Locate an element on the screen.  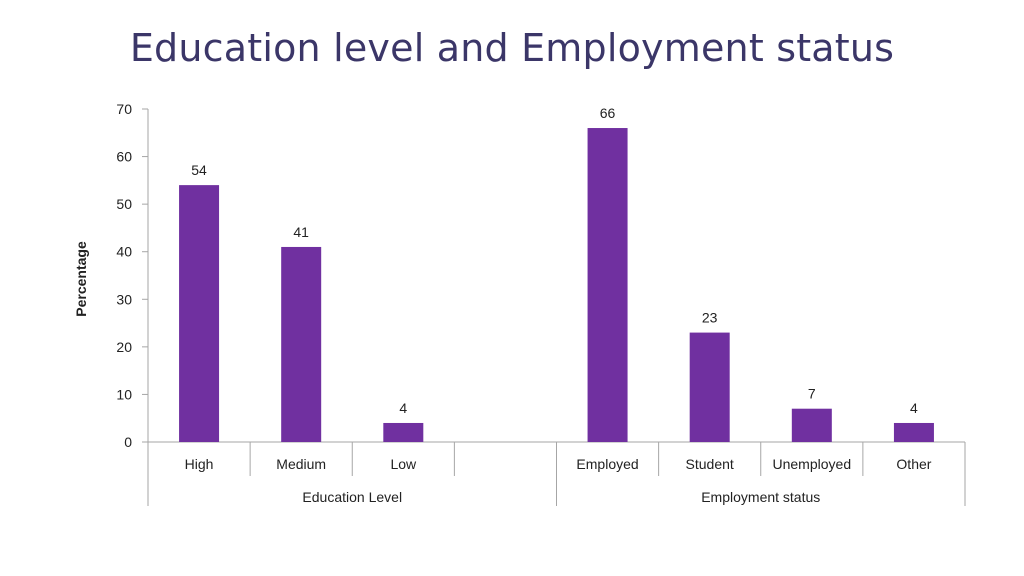
bar-high is located at coordinates (199, 313).